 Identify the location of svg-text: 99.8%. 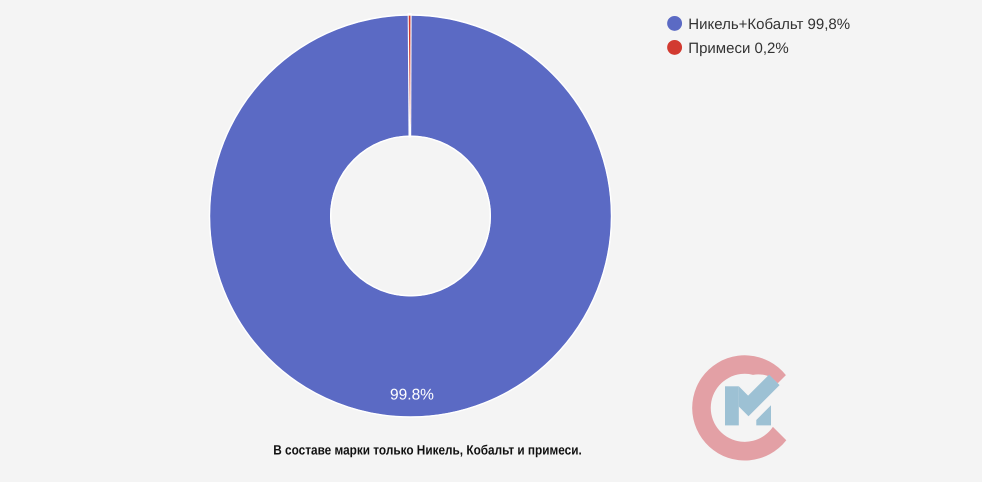
(412, 395).